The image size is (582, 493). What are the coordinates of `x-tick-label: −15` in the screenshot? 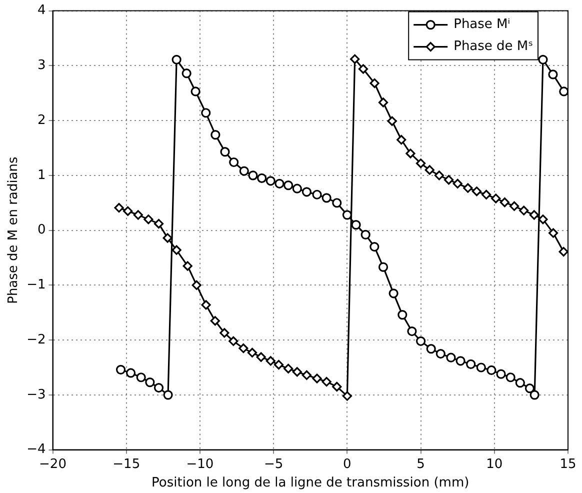 It's located at (126, 464).